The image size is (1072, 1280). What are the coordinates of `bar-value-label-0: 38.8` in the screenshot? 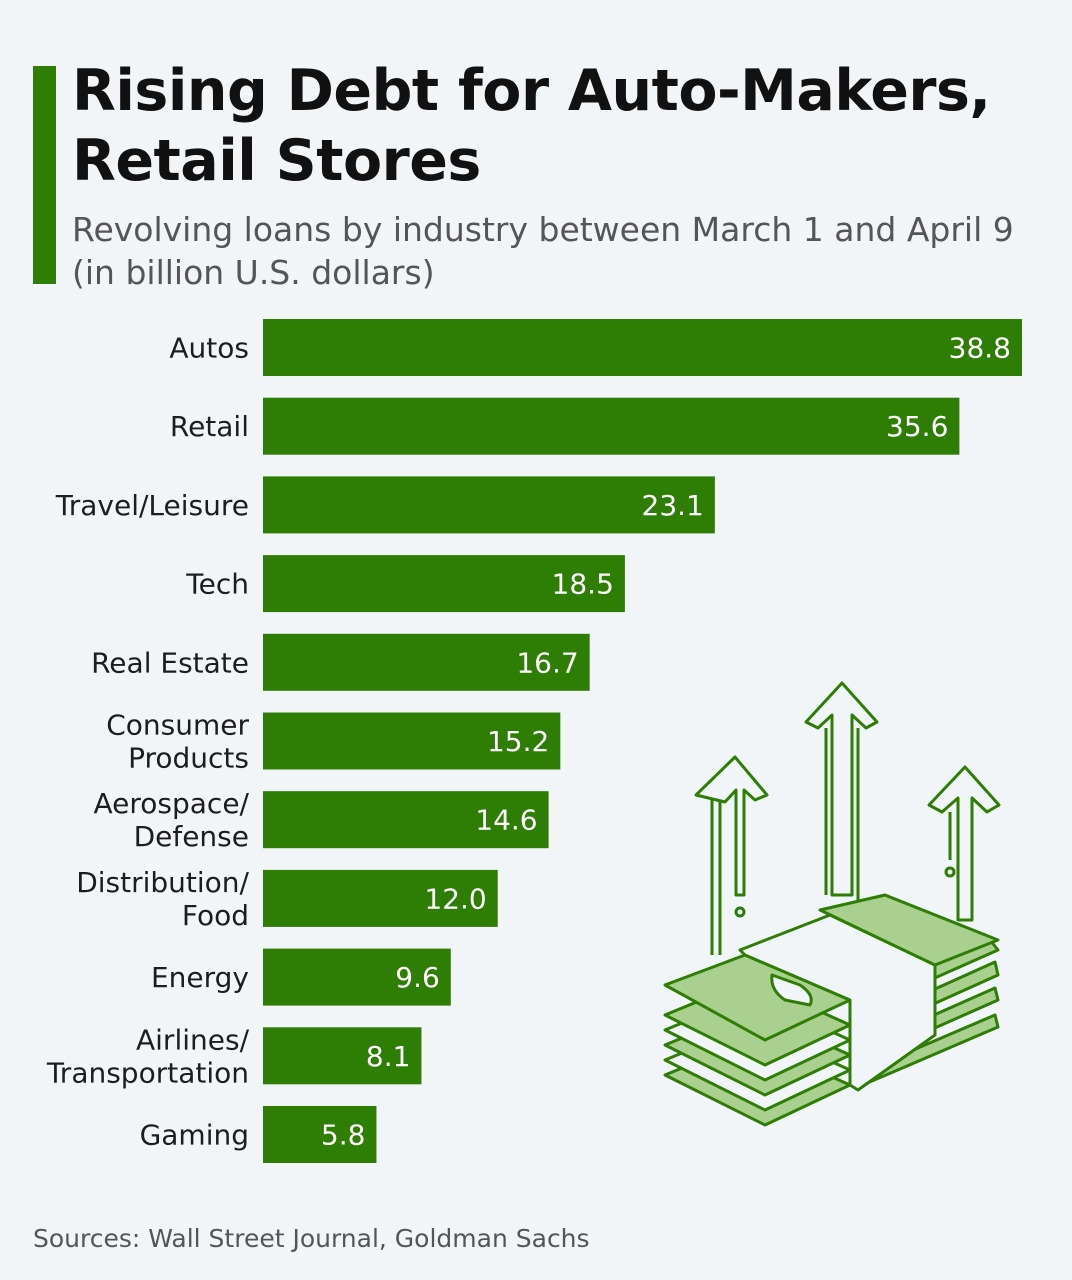 It's located at (980, 348).